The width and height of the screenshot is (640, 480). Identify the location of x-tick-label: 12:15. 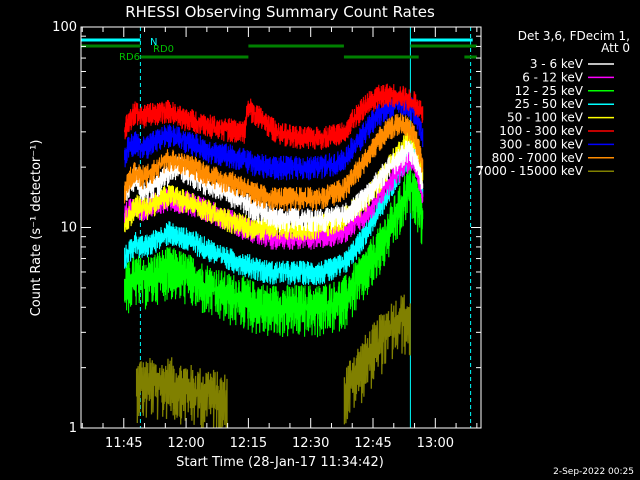
(248, 443).